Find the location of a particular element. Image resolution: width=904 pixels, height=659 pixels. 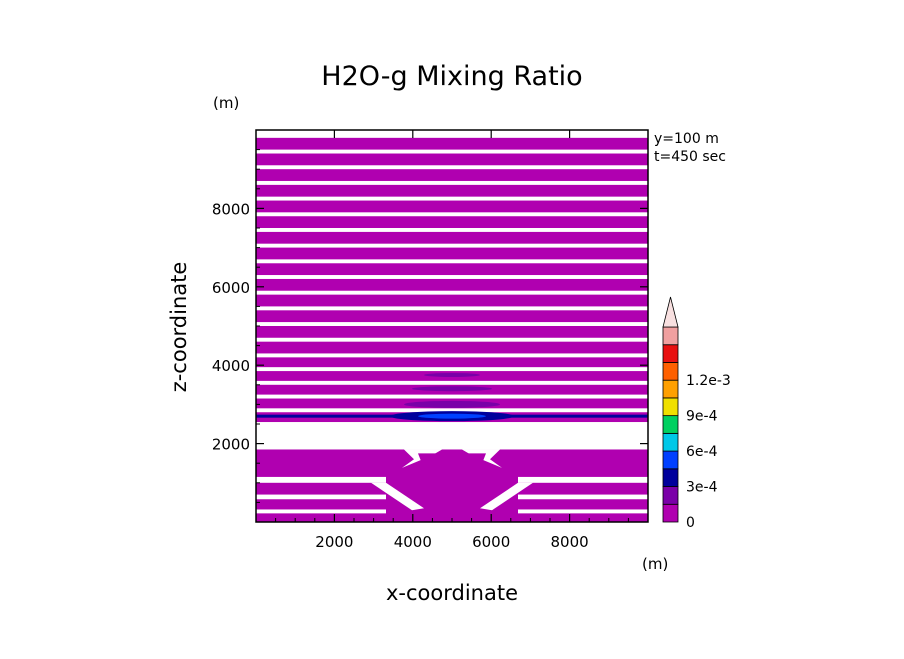

info-time: t=450 sec is located at coordinates (690, 157).